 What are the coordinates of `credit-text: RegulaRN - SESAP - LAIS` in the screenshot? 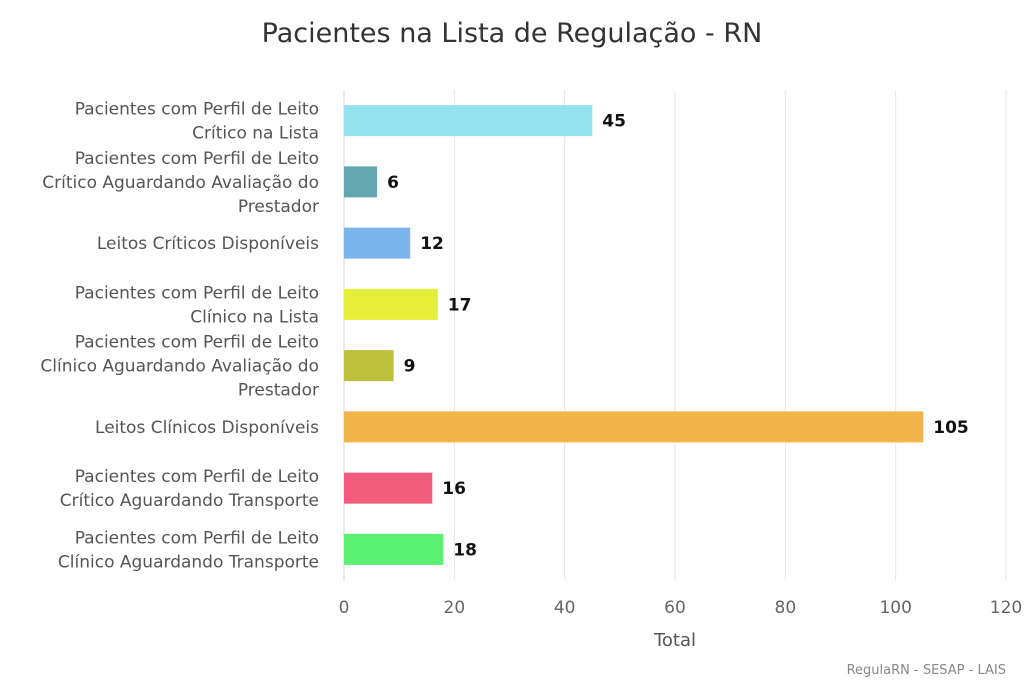 It's located at (926, 670).